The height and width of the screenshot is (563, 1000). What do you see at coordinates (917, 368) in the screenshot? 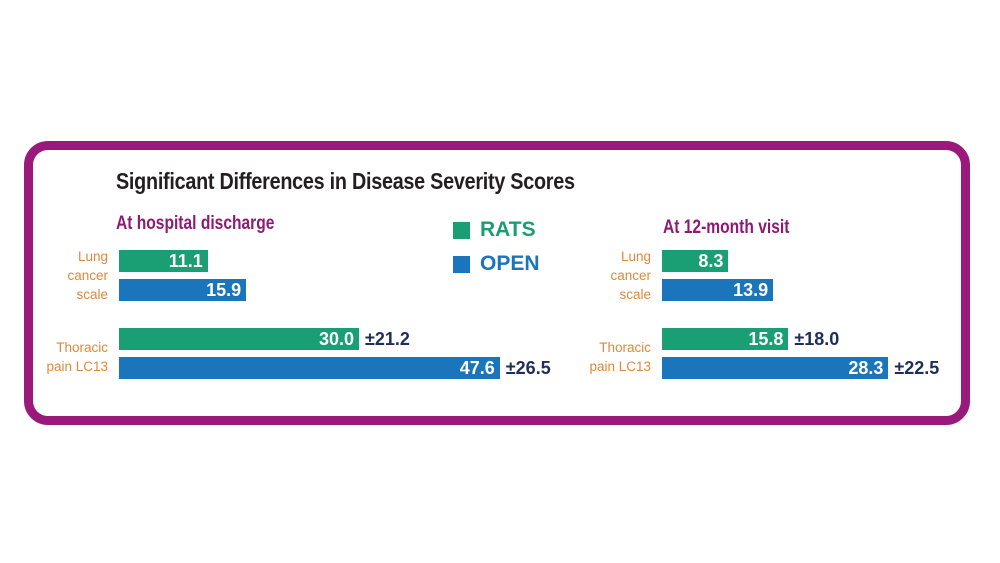
I see `sd-label: ±22.5` at bounding box center [917, 368].